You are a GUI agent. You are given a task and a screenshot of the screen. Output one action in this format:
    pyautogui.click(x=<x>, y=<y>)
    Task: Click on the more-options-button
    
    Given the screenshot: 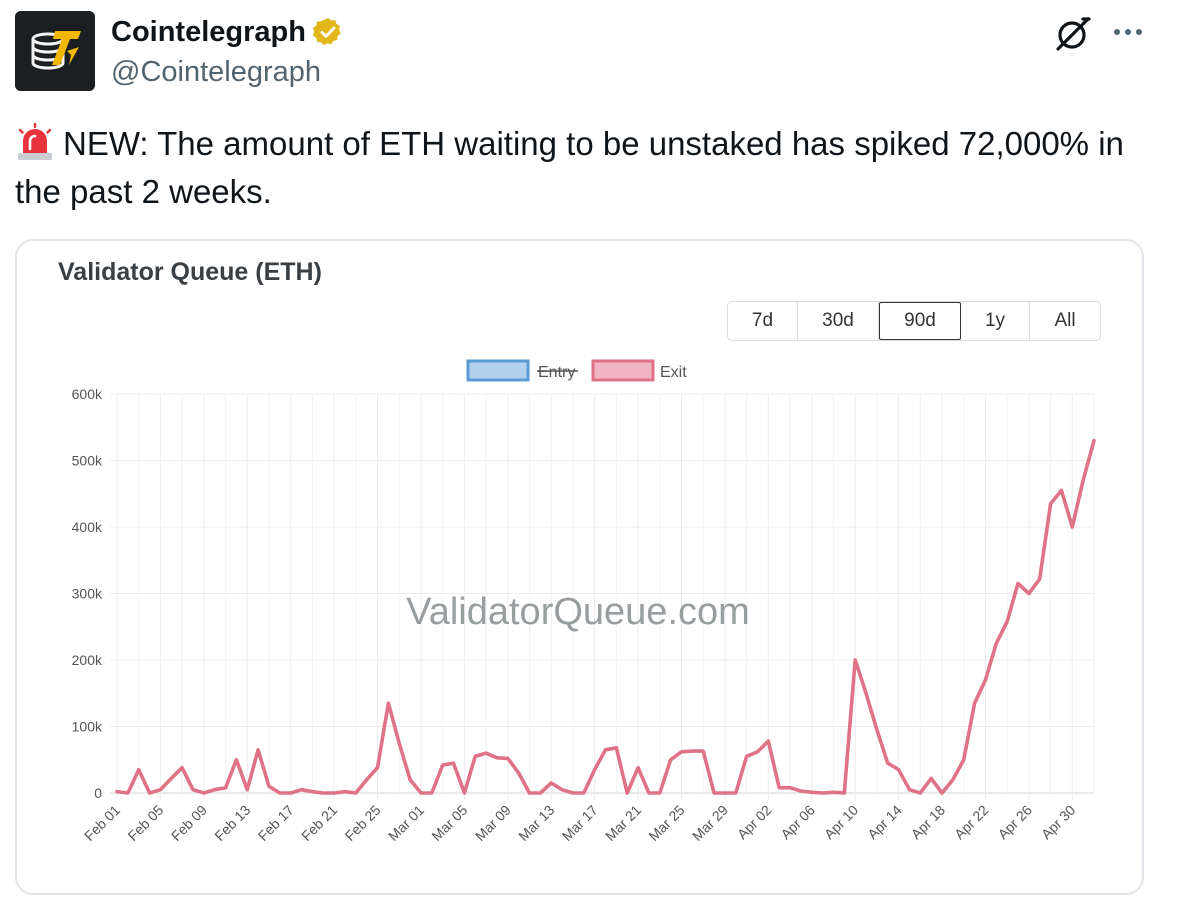 What is the action you would take?
    pyautogui.click(x=1128, y=32)
    